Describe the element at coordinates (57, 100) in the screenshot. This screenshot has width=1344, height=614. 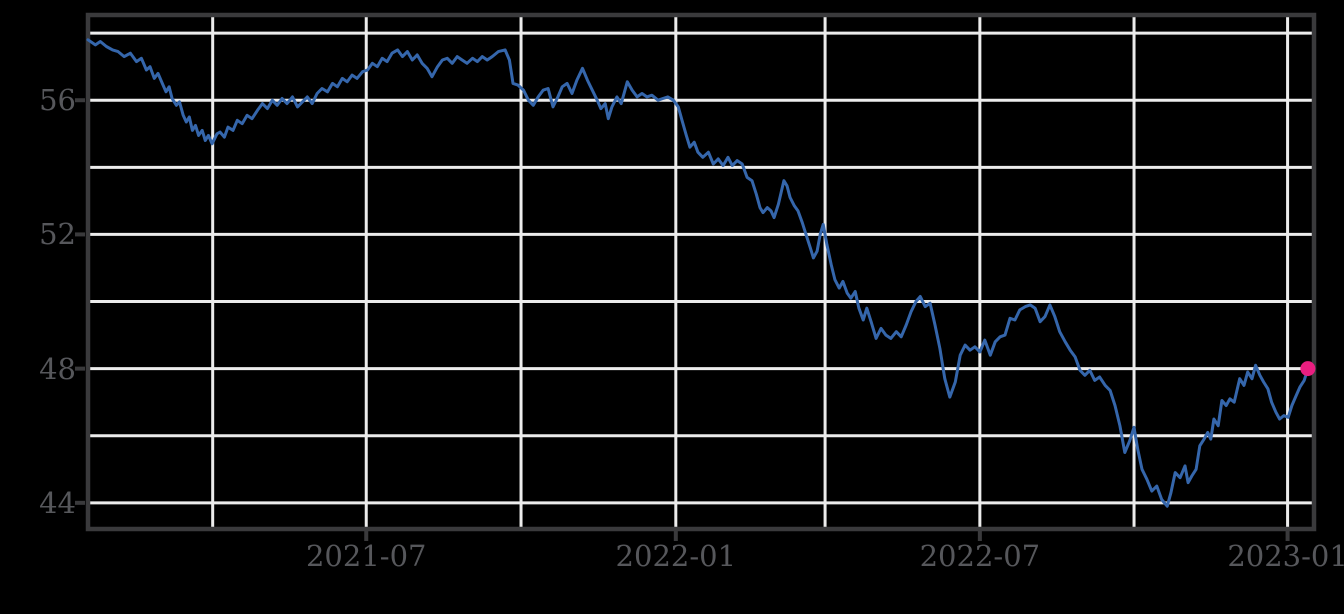
I see `y-tick-label: 56` at that location.